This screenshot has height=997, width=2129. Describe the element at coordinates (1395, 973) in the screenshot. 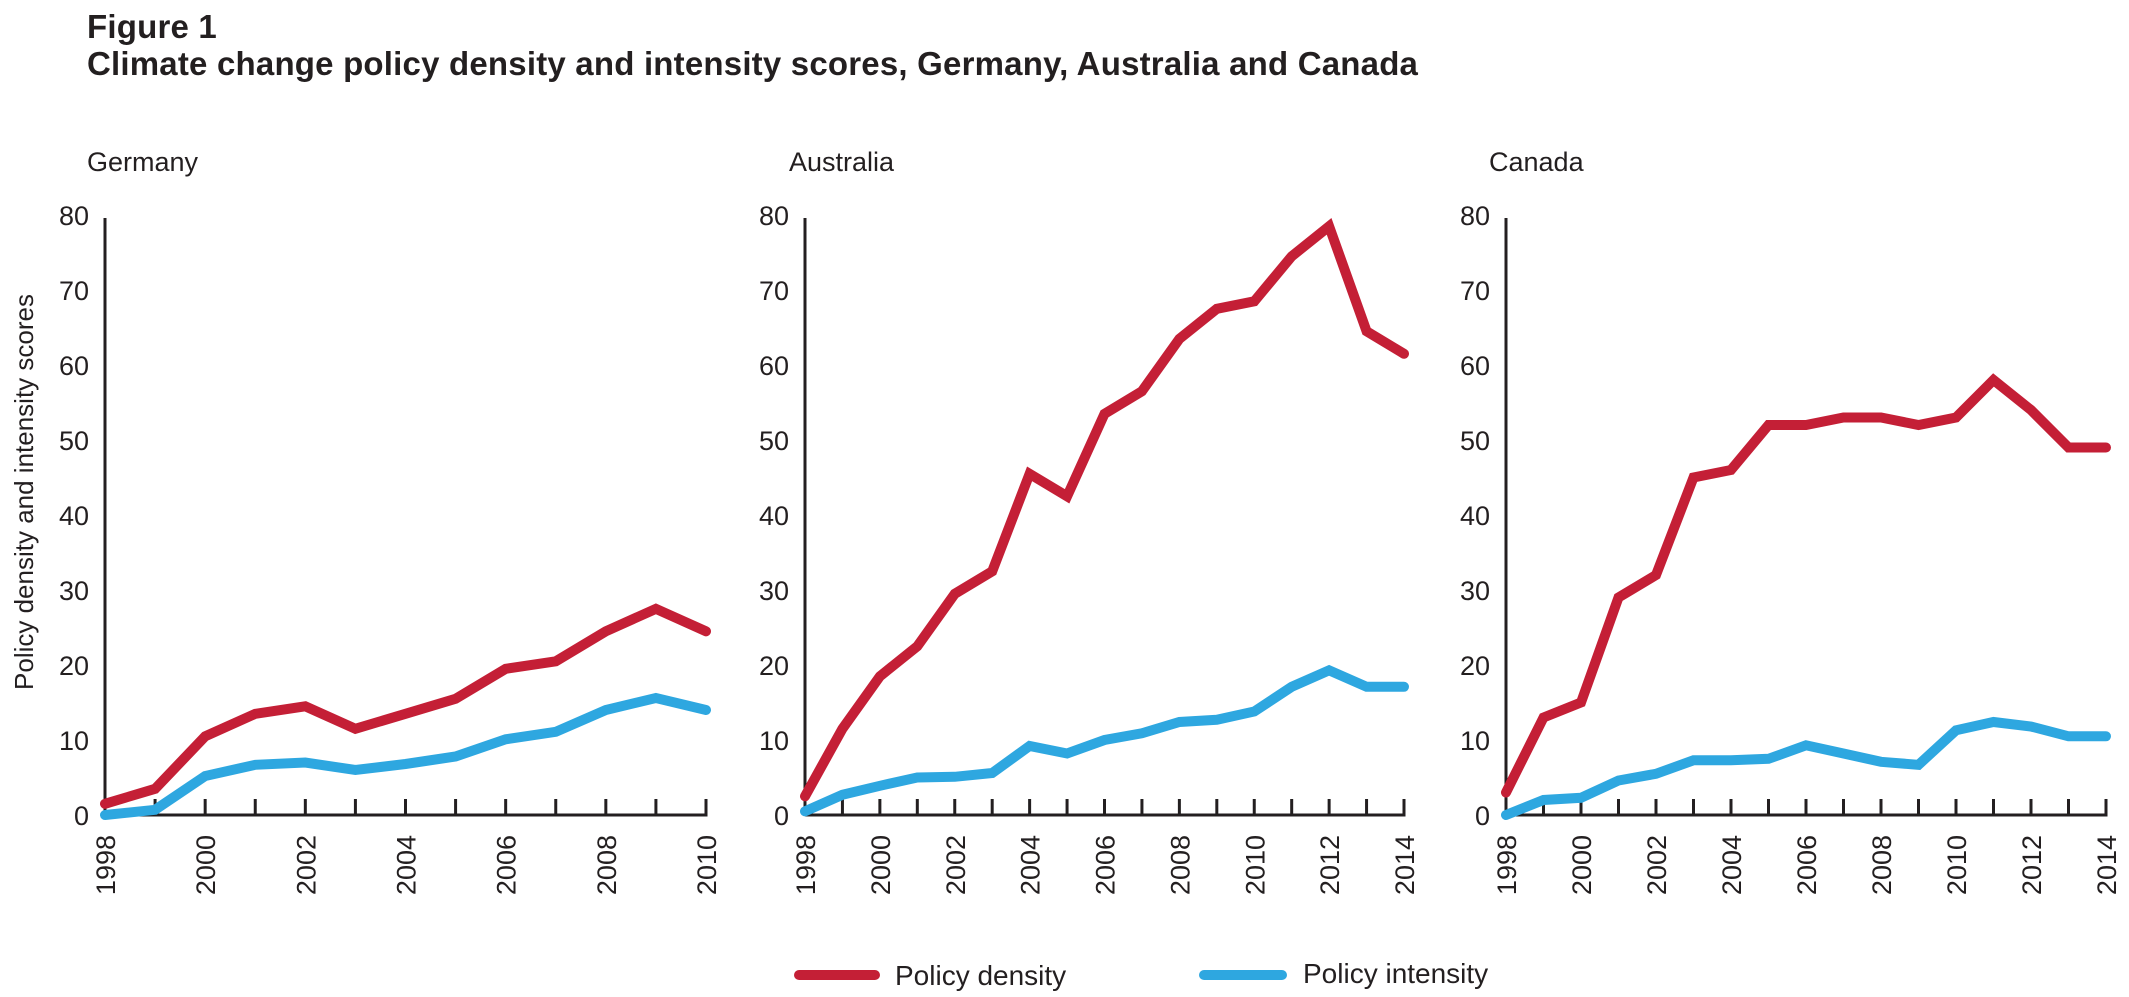

I see `legend-label-intensity: Policy intensity` at that location.